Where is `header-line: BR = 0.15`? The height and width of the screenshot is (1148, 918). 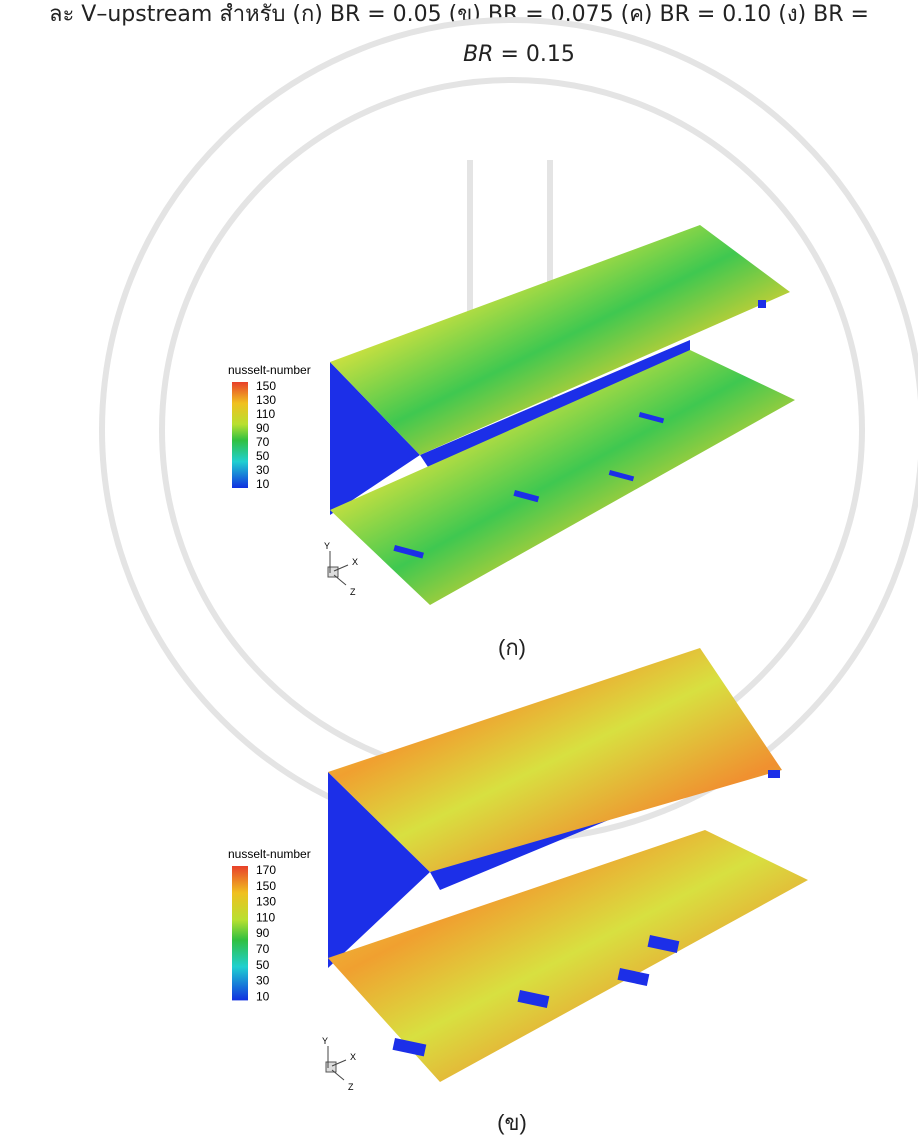
header-line: BR = 0.15 is located at coordinates (489, 54).